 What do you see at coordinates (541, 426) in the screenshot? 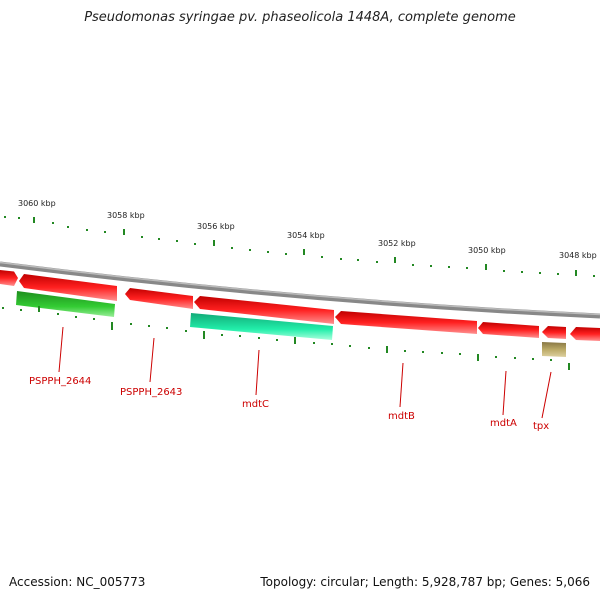
I see `gene-label-tpx: tpx` at bounding box center [541, 426].